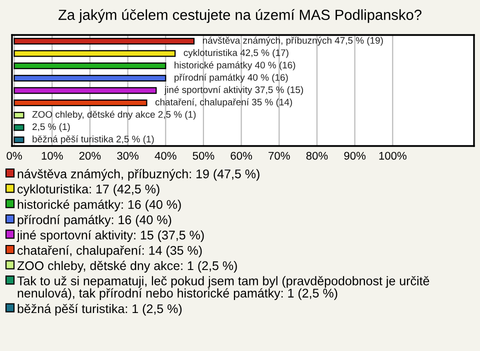 The image size is (480, 351). What do you see at coordinates (114, 115) in the screenshot?
I see `data-label: ZOO chleby, dětské dny akce 2,5 % (1)` at bounding box center [114, 115].